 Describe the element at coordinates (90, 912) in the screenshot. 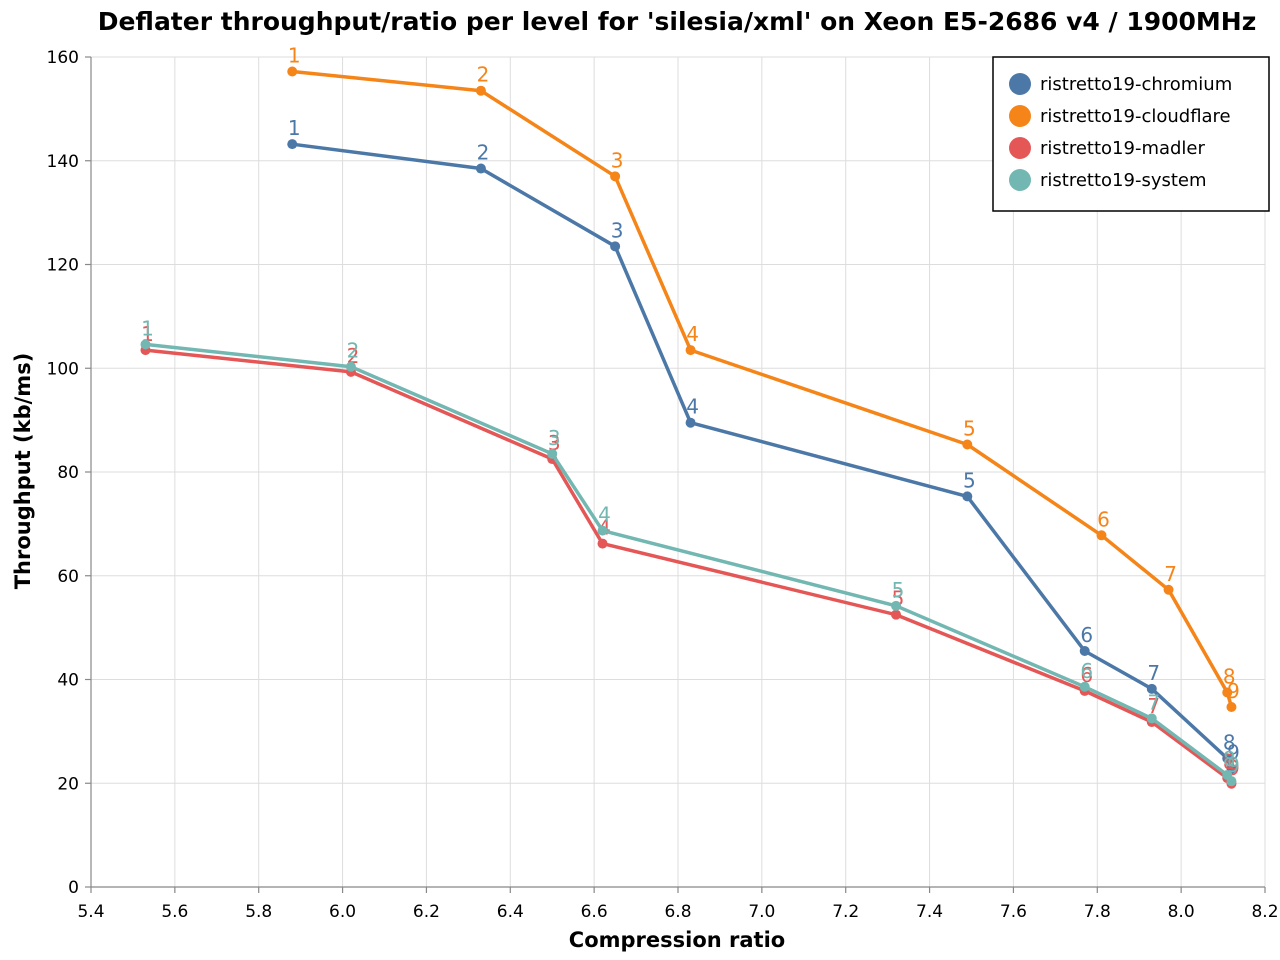

I see `x-tick-label: 5.4` at that location.